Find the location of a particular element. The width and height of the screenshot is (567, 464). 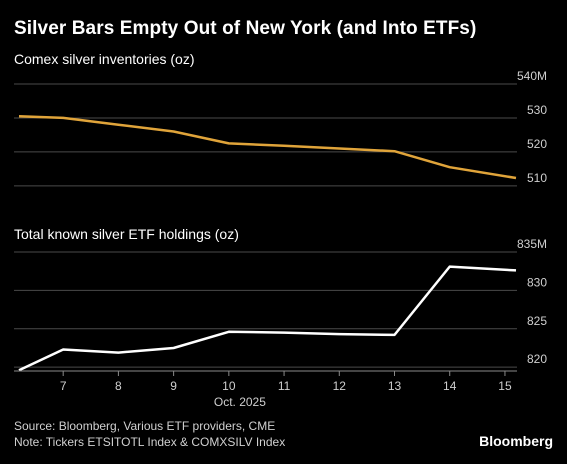

x-tick-label: 7 is located at coordinates (63, 386).